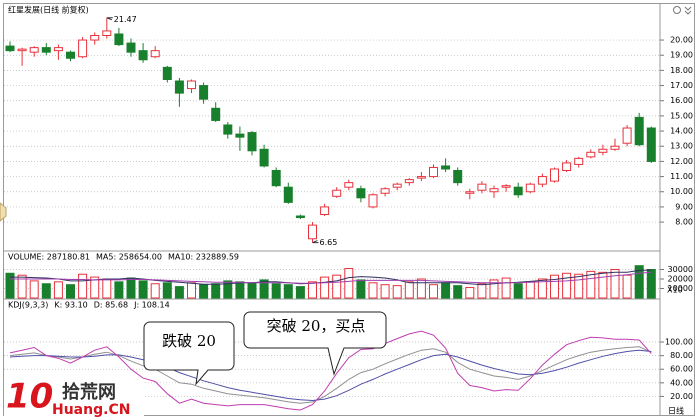 This screenshot has height=419, width=698. I want to click on legend-entry: MA10: 232889.59, so click(203, 257).